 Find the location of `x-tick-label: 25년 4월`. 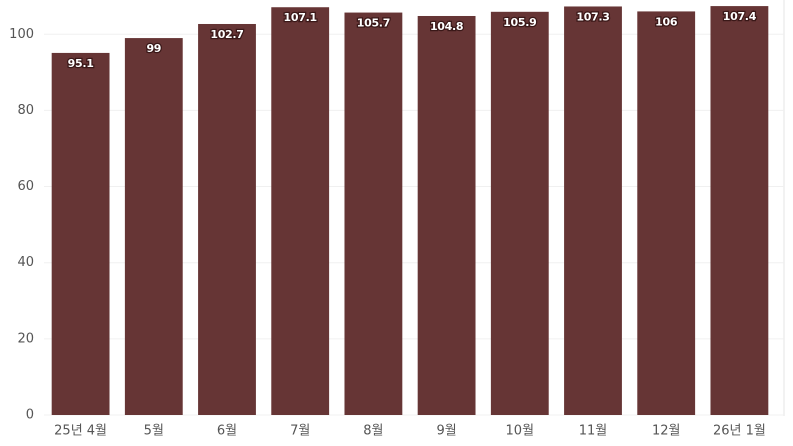

x-tick-label: 25년 4월 is located at coordinates (80, 431).